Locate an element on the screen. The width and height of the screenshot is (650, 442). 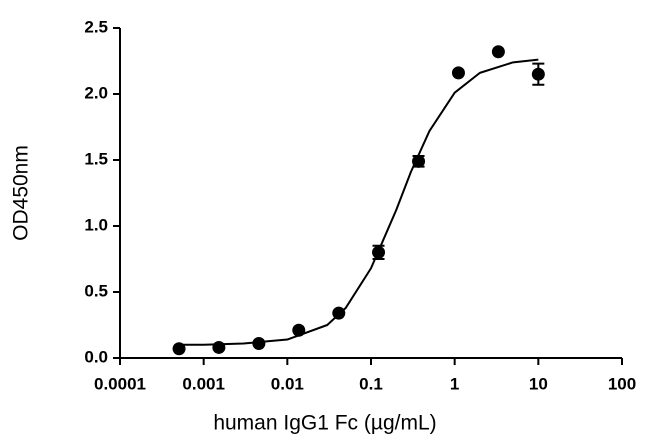
y-tick-label: 1.5 is located at coordinates (96, 158).